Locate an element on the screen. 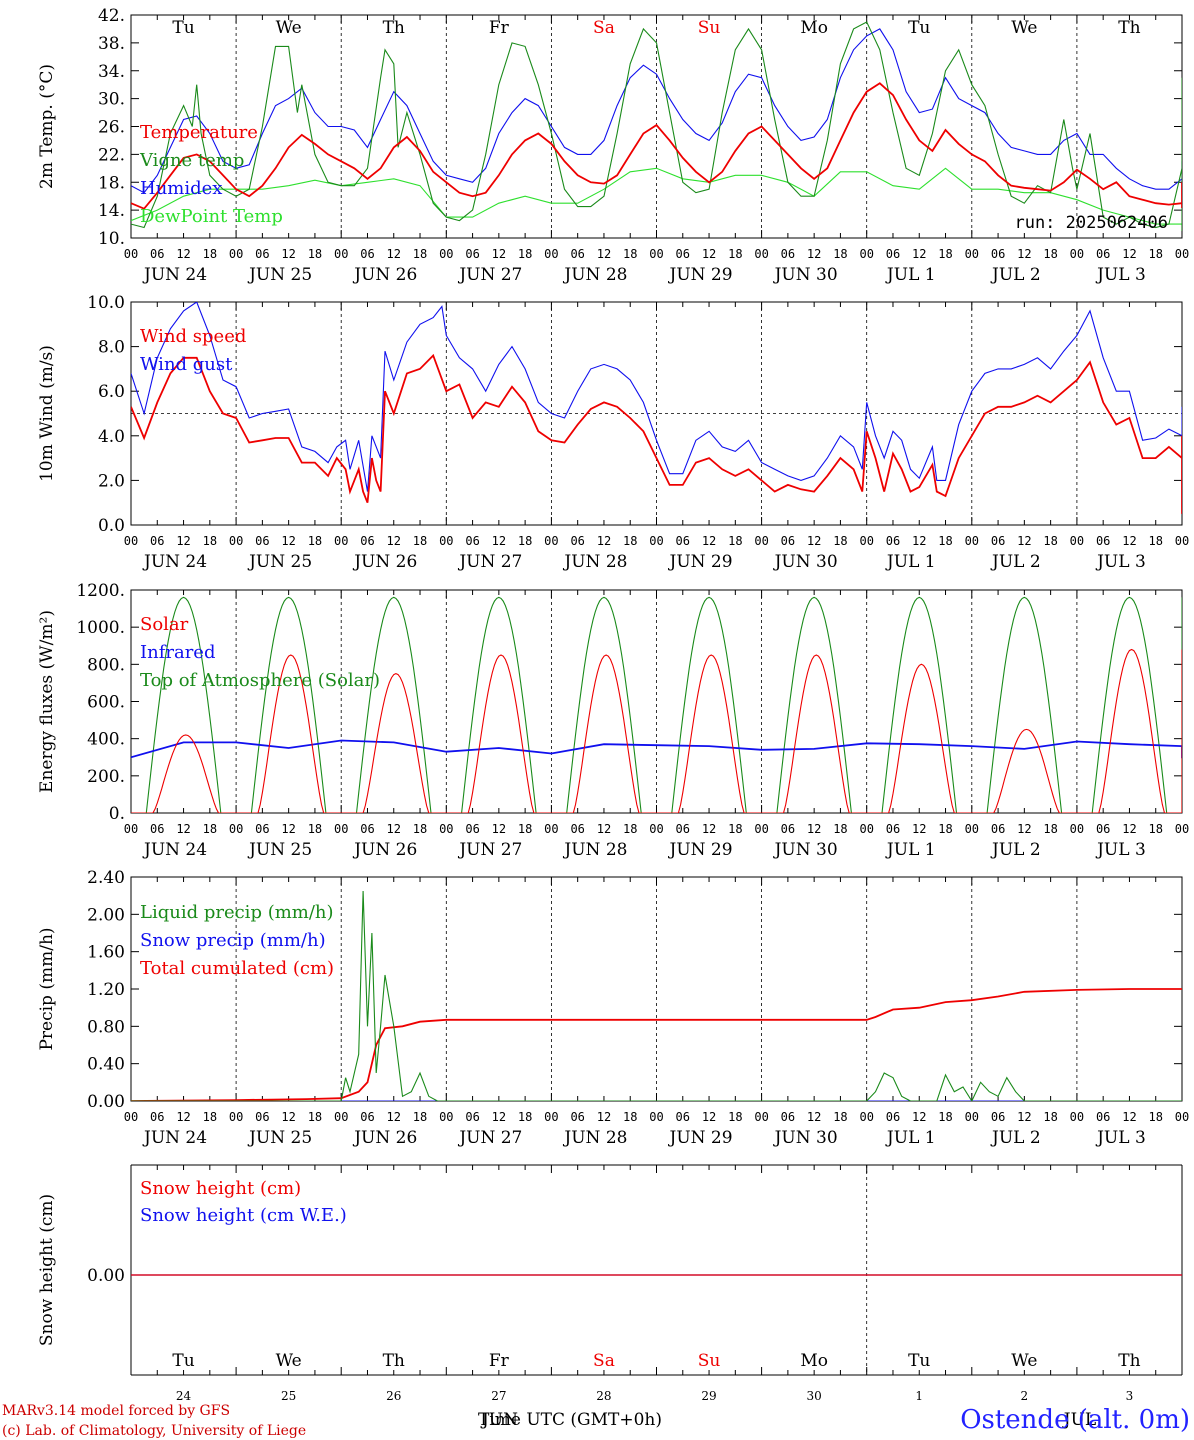  day-of-week-label: Fr is located at coordinates (499, 1361).